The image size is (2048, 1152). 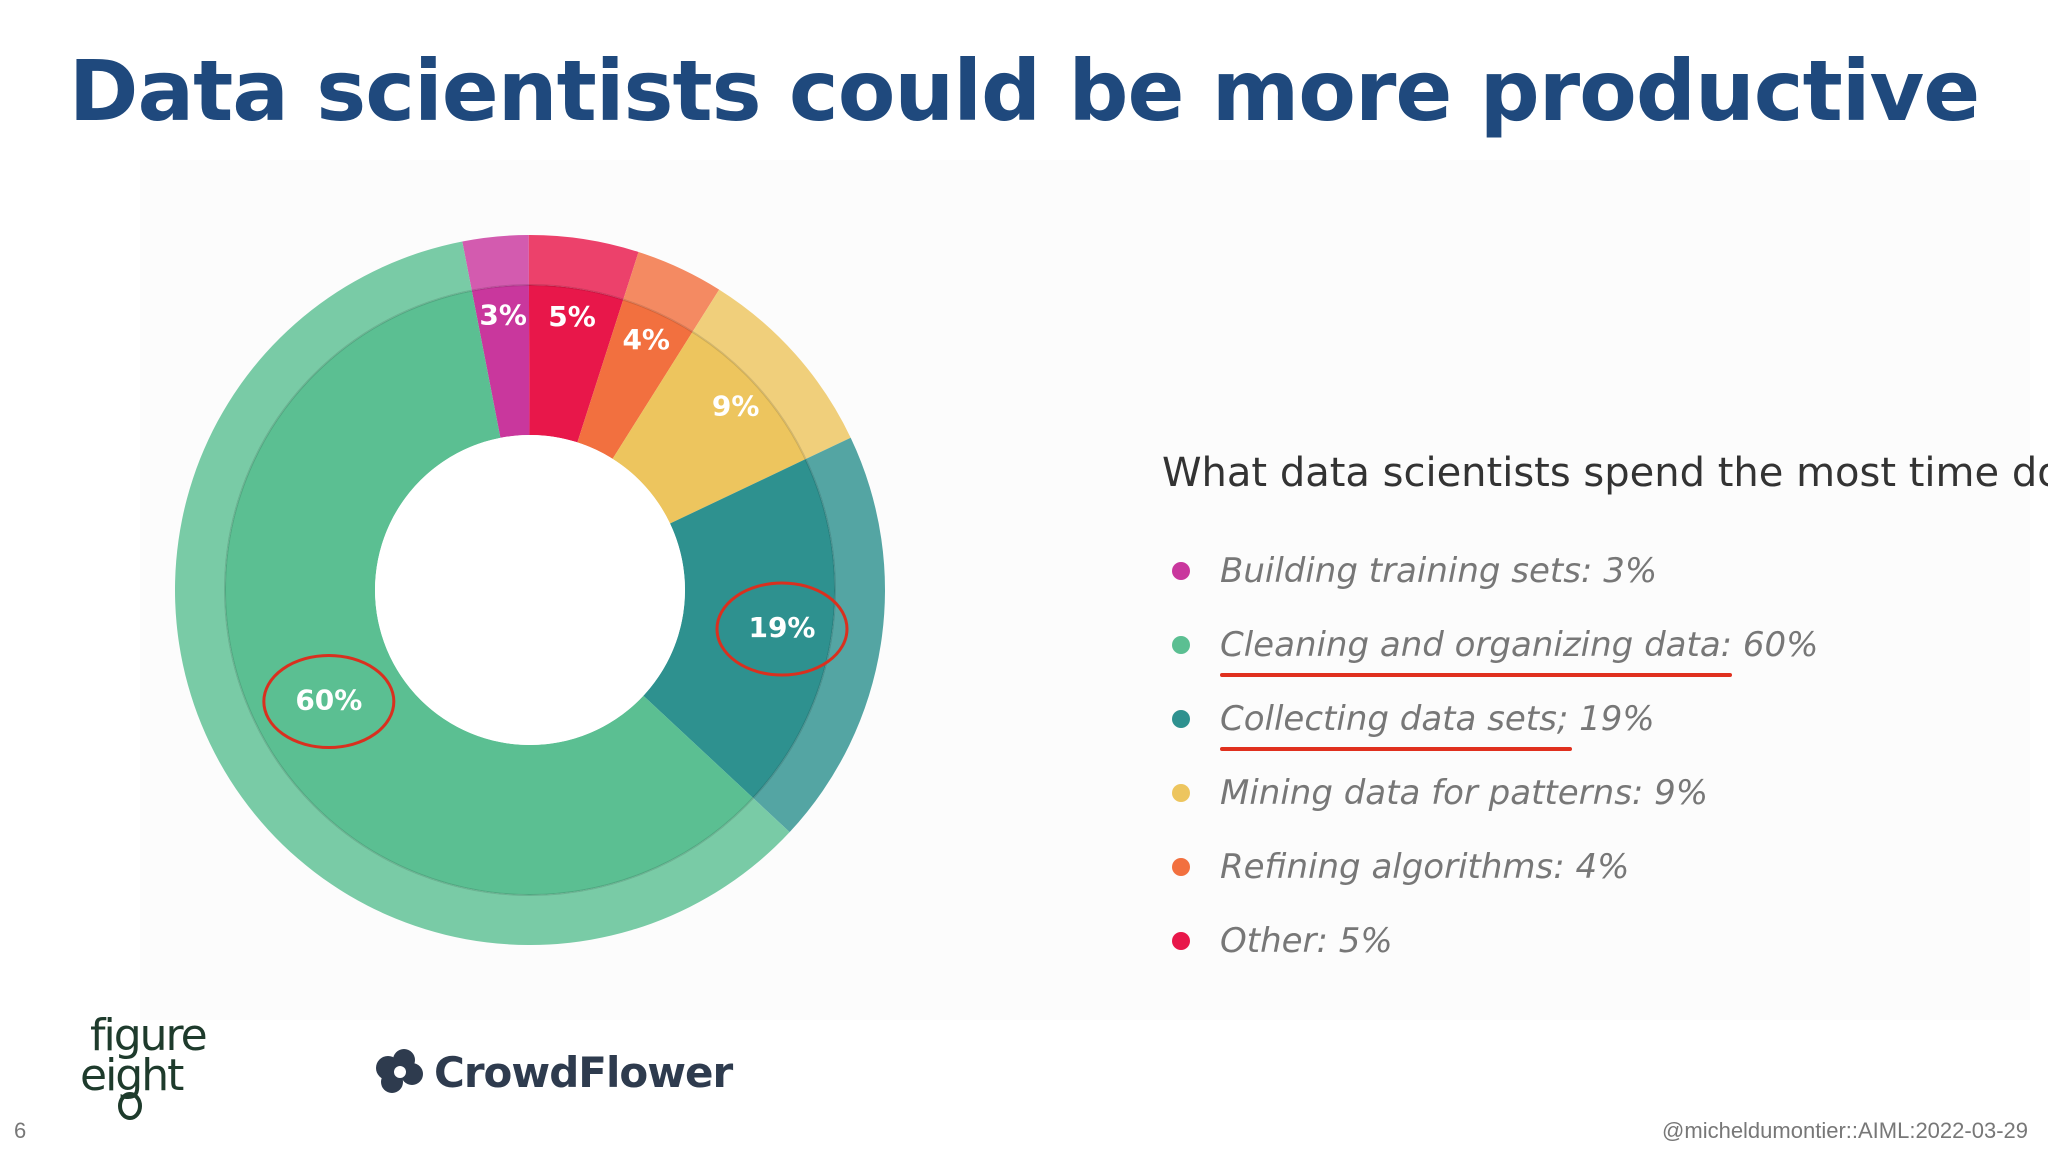 What do you see at coordinates (583, 1072) in the screenshot?
I see `crowdflower-wordmark: CrowdFlower` at bounding box center [583, 1072].